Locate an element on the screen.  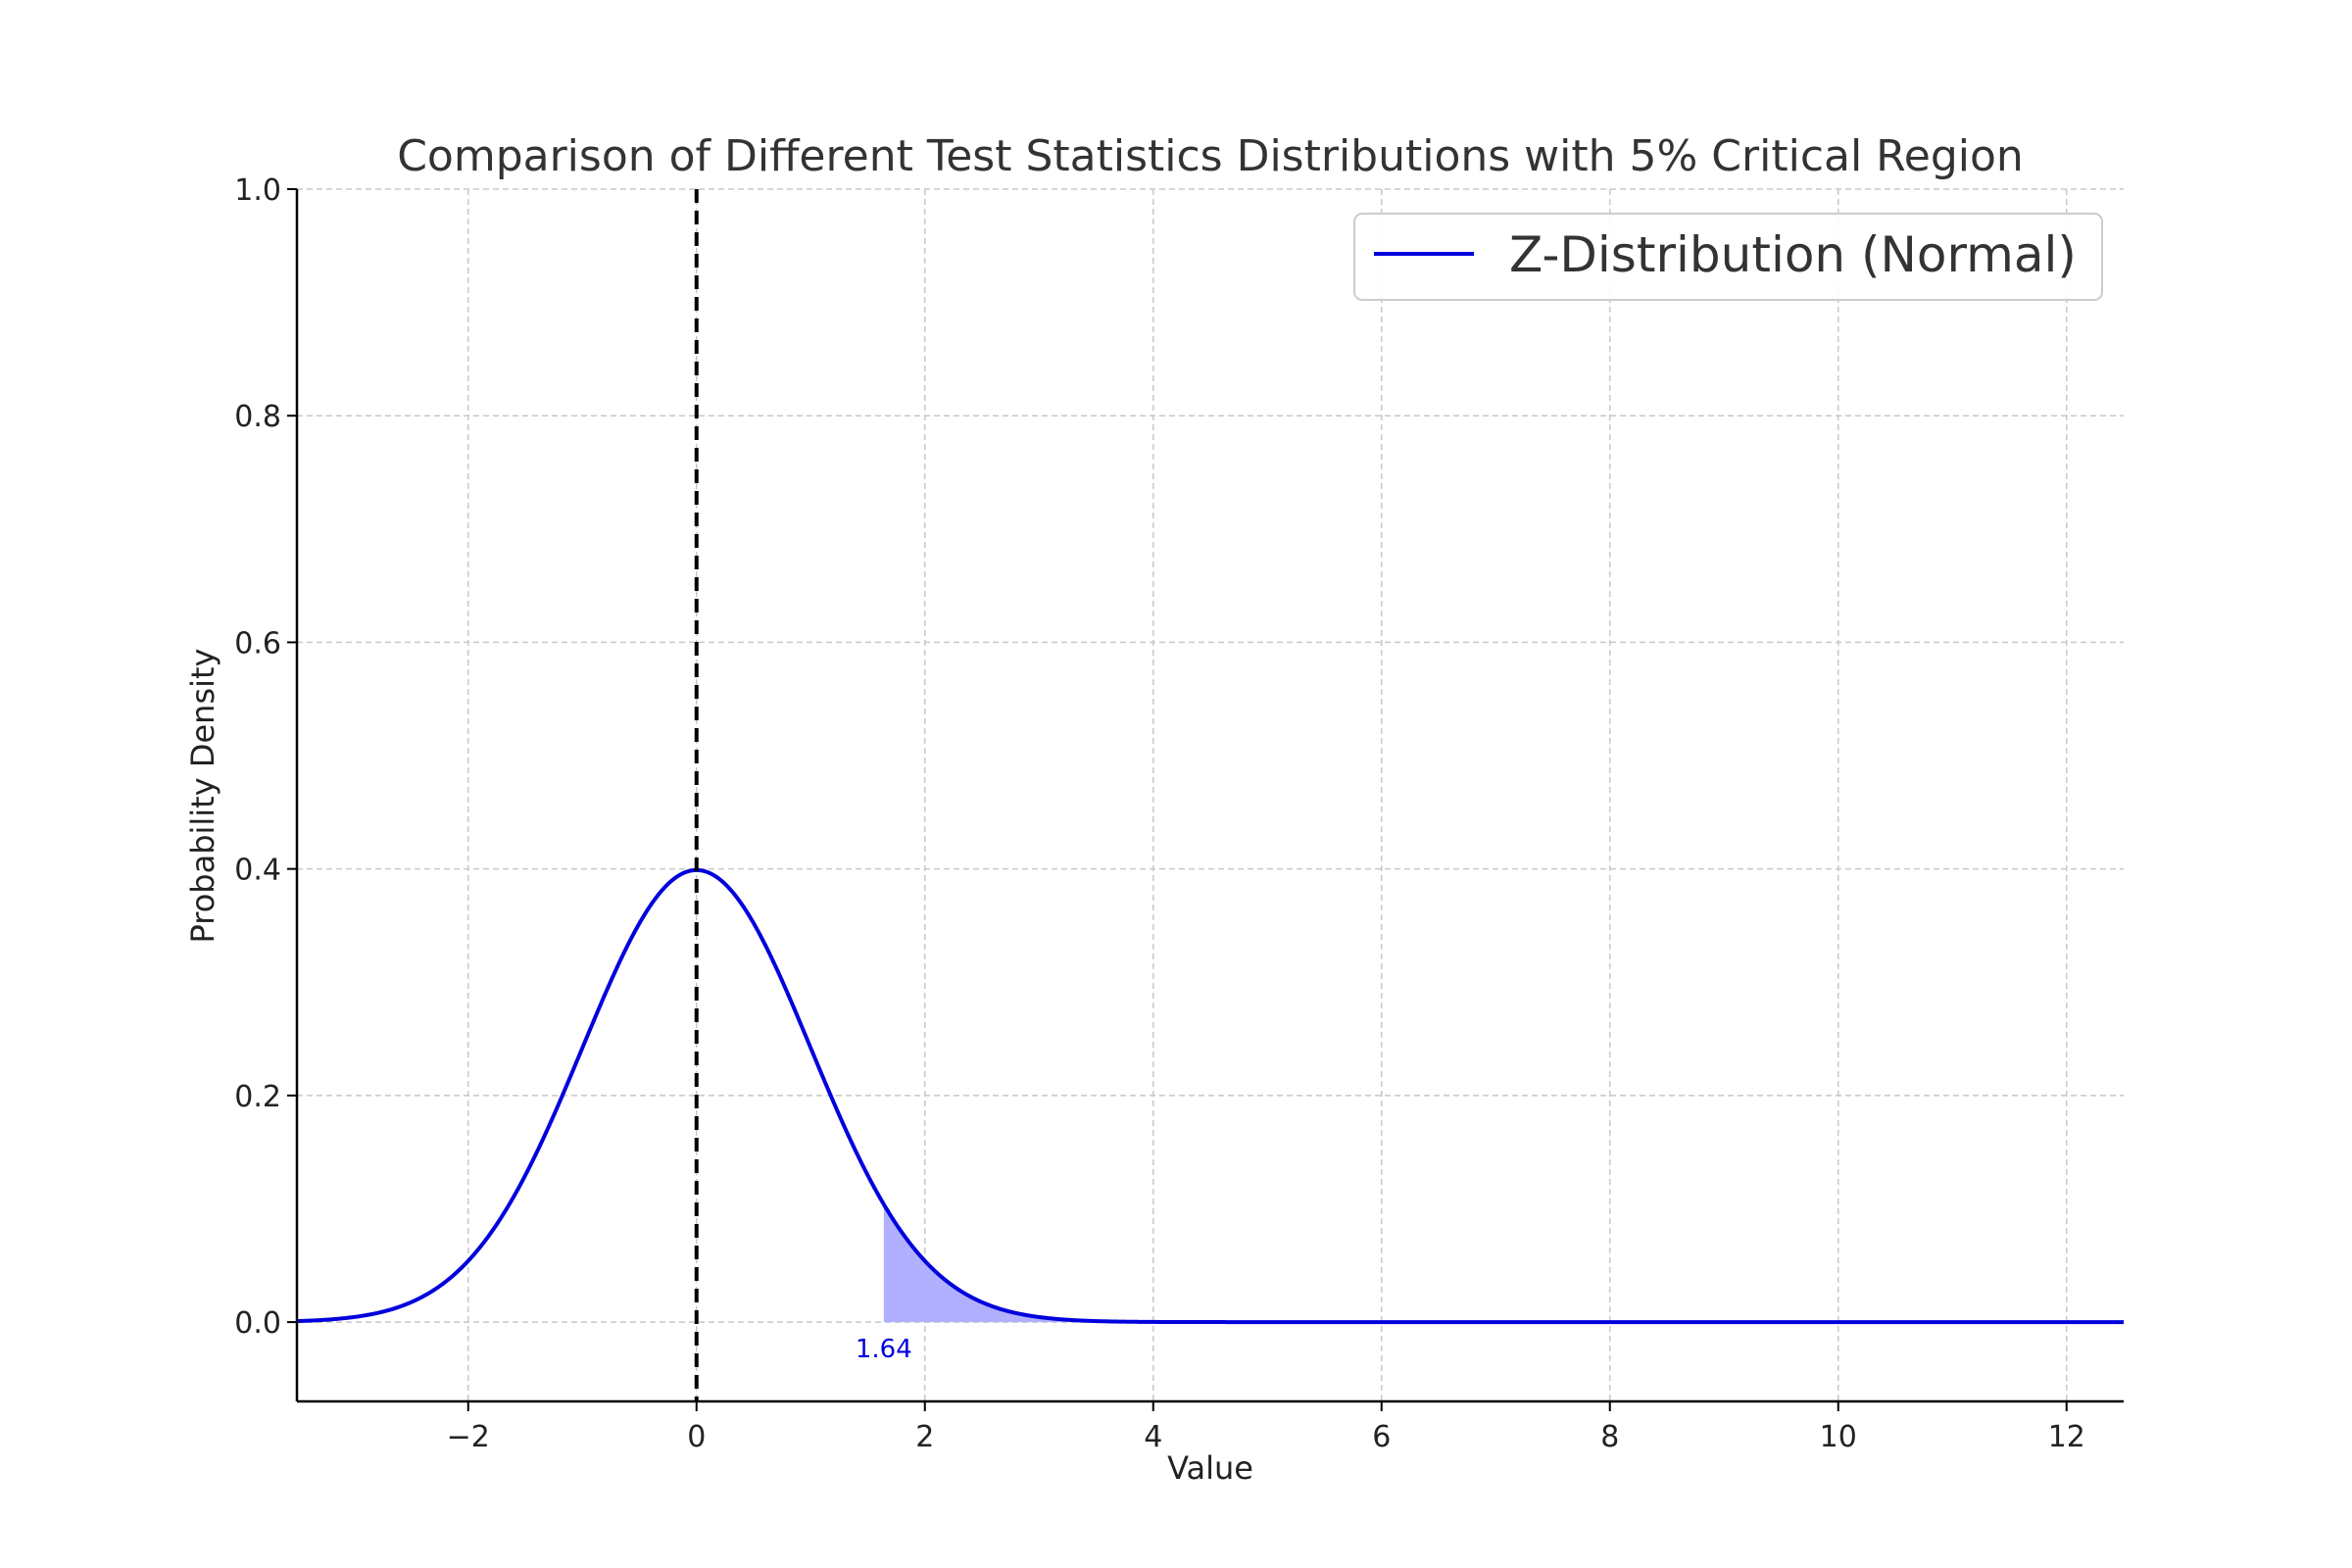
y-tick-label: 0.4 is located at coordinates (257, 871).